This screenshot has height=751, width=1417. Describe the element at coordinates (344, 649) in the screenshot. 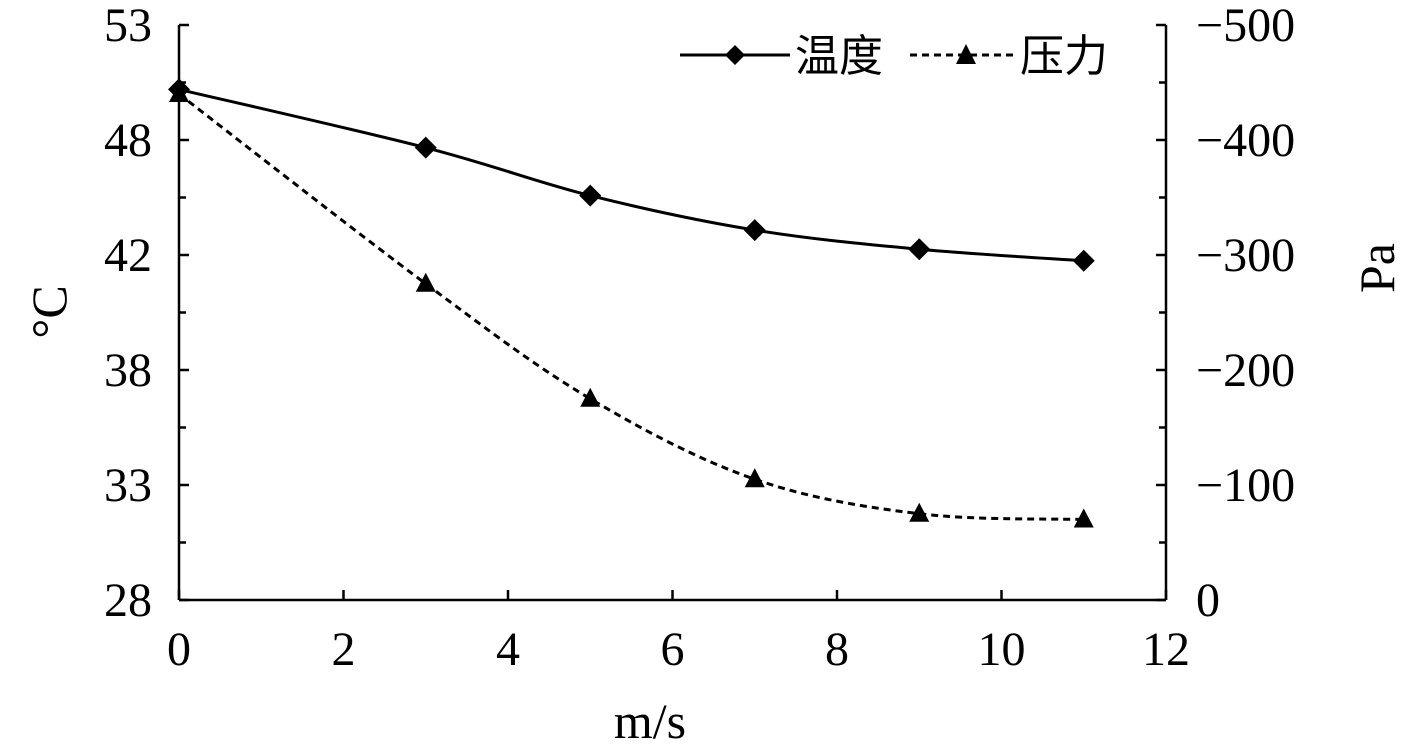

I see `x-tick-label: 2` at that location.